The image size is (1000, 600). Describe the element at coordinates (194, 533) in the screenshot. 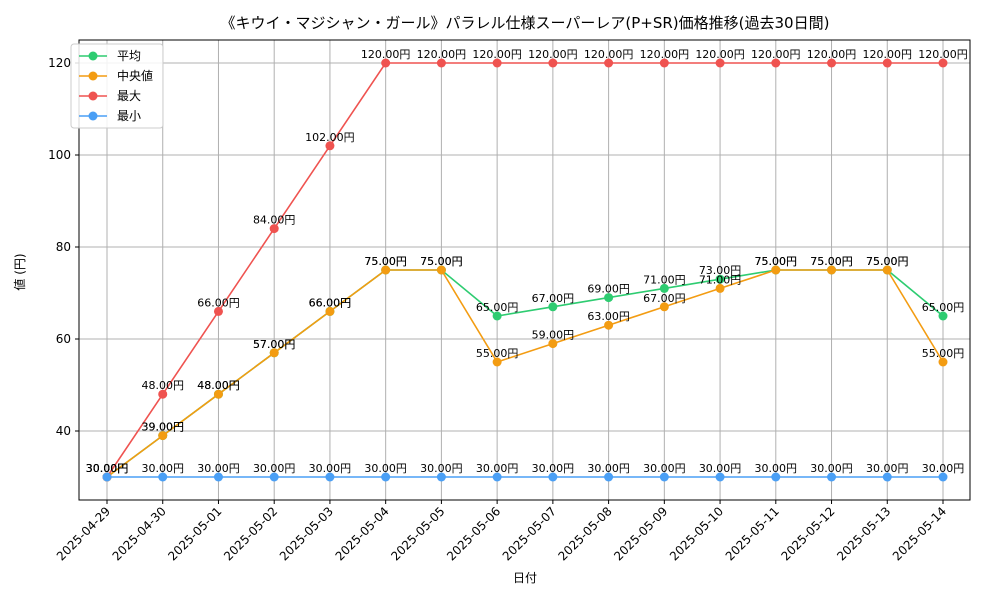

I see `x-tick-label: 2025-05-01` at that location.